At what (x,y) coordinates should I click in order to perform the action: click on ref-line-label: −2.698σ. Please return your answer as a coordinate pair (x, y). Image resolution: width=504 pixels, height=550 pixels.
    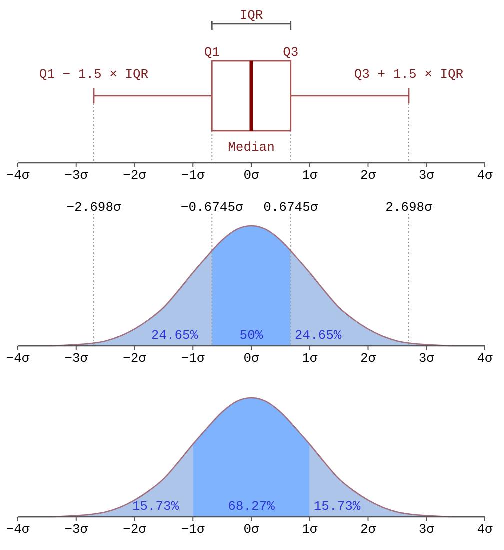
    Looking at the image, I should click on (94, 207).